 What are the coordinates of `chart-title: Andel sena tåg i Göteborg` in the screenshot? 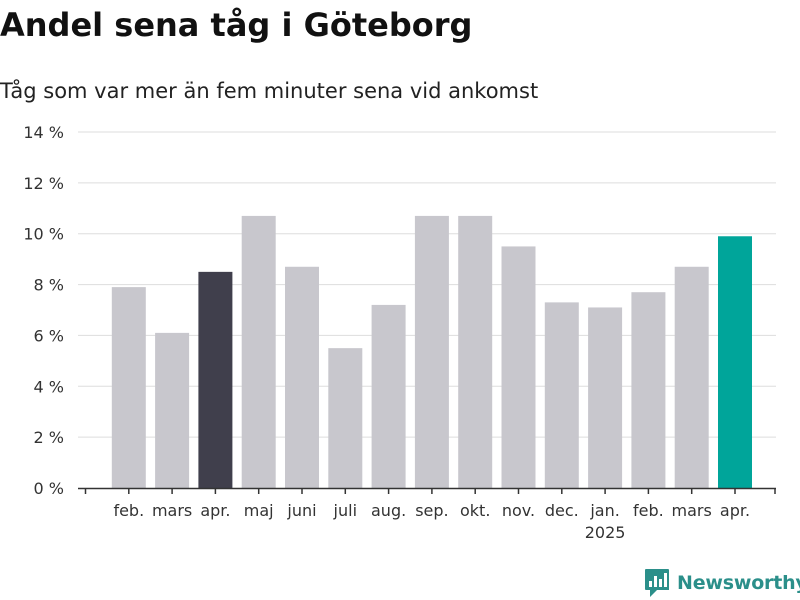 It's located at (236, 25).